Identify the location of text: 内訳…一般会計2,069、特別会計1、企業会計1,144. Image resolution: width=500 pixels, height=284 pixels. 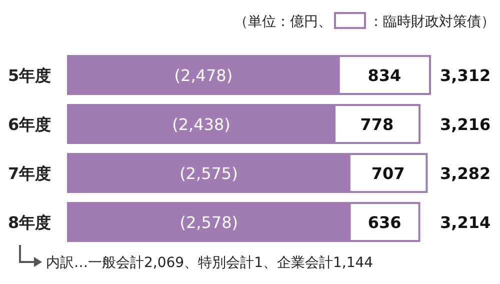
(210, 263).